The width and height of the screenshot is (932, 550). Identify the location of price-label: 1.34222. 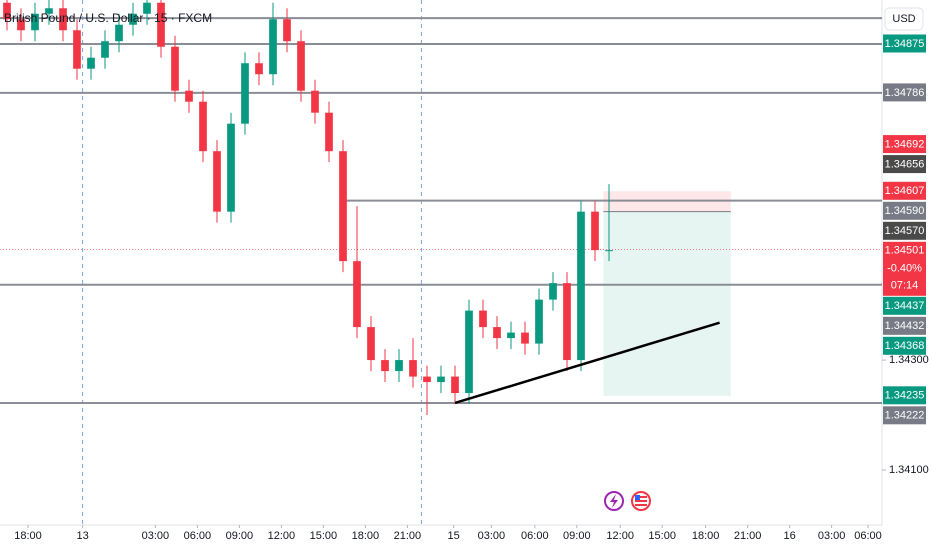
(905, 416).